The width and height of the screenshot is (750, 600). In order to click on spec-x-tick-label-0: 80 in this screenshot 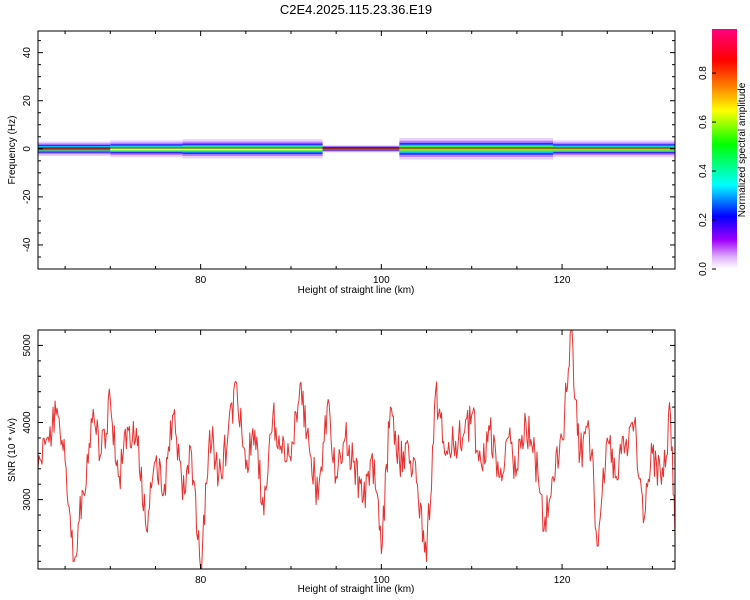, I will do `click(201, 280)`.